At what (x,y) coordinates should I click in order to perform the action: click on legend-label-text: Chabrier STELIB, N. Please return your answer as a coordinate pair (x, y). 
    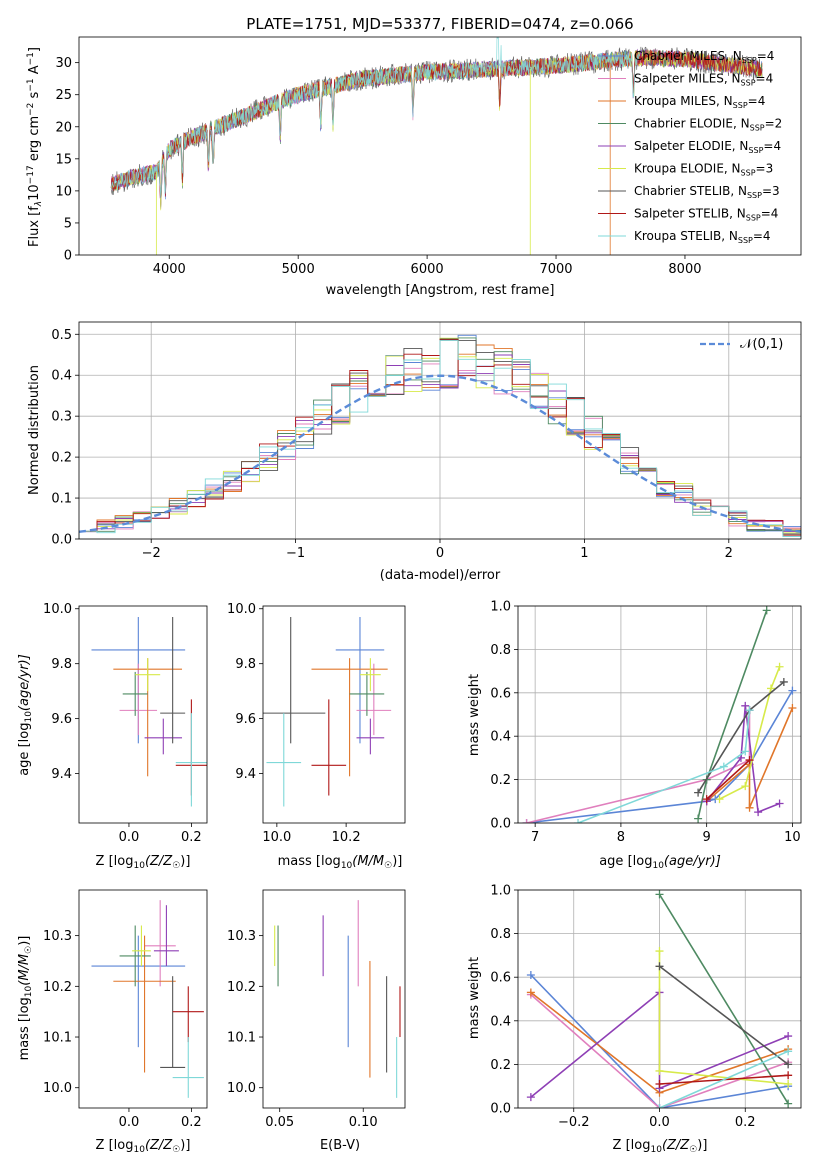
    Looking at the image, I should click on (690, 191).